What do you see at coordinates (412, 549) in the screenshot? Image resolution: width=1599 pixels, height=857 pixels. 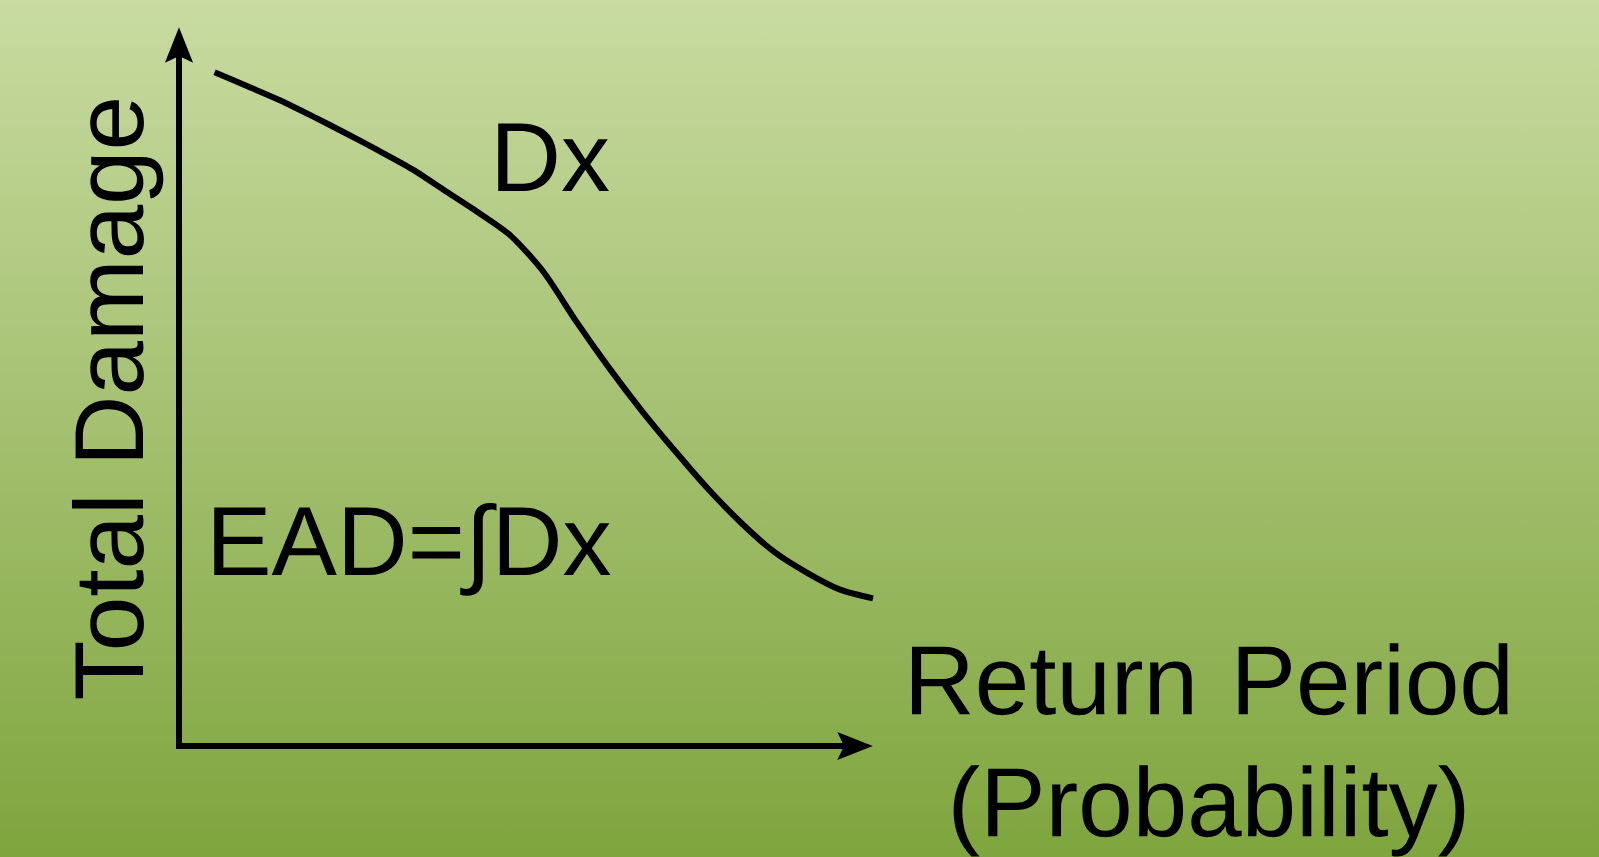 I see `annotation: EAD=∫Dx` at bounding box center [412, 549].